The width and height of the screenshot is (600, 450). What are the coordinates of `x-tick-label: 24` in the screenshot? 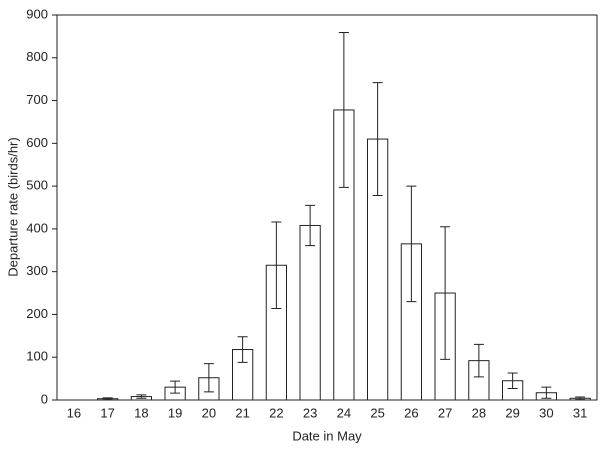 It's located at (344, 412).